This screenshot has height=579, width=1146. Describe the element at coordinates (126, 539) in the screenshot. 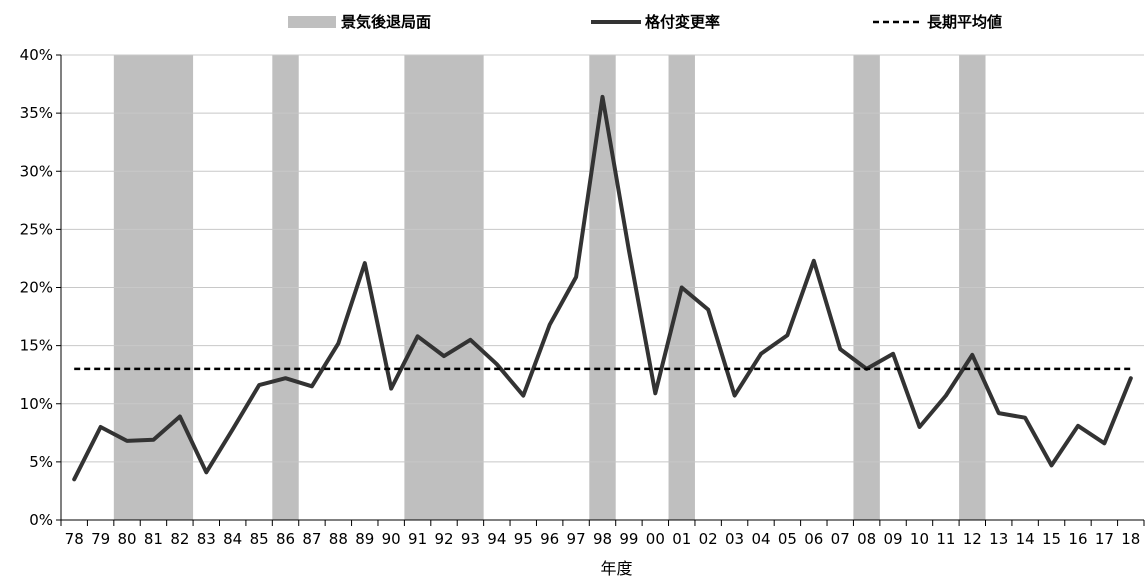

I see `x-tick-label: 80` at that location.